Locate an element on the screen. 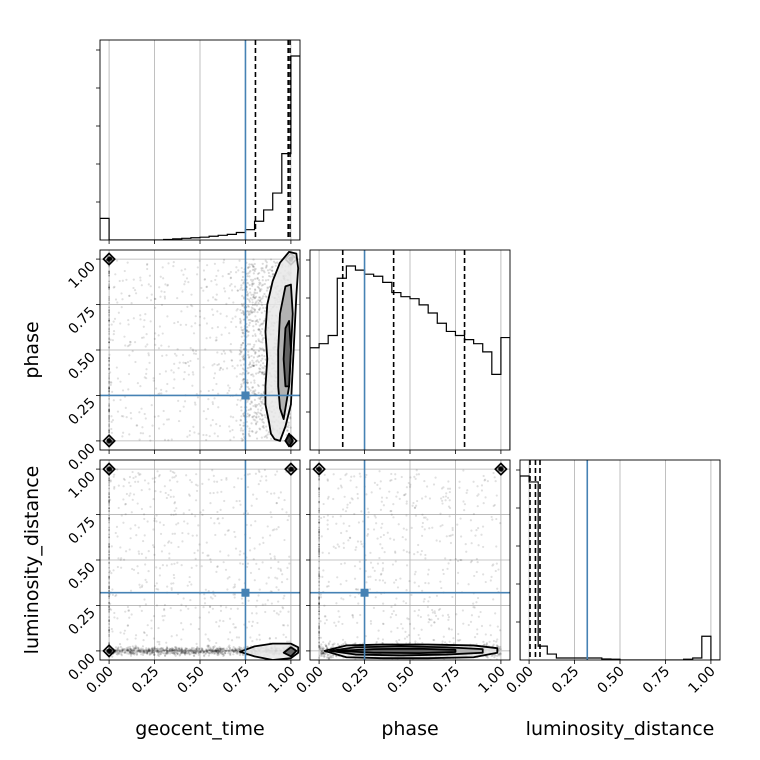  x-tick-label: 0.50 is located at coordinates (190, 680).